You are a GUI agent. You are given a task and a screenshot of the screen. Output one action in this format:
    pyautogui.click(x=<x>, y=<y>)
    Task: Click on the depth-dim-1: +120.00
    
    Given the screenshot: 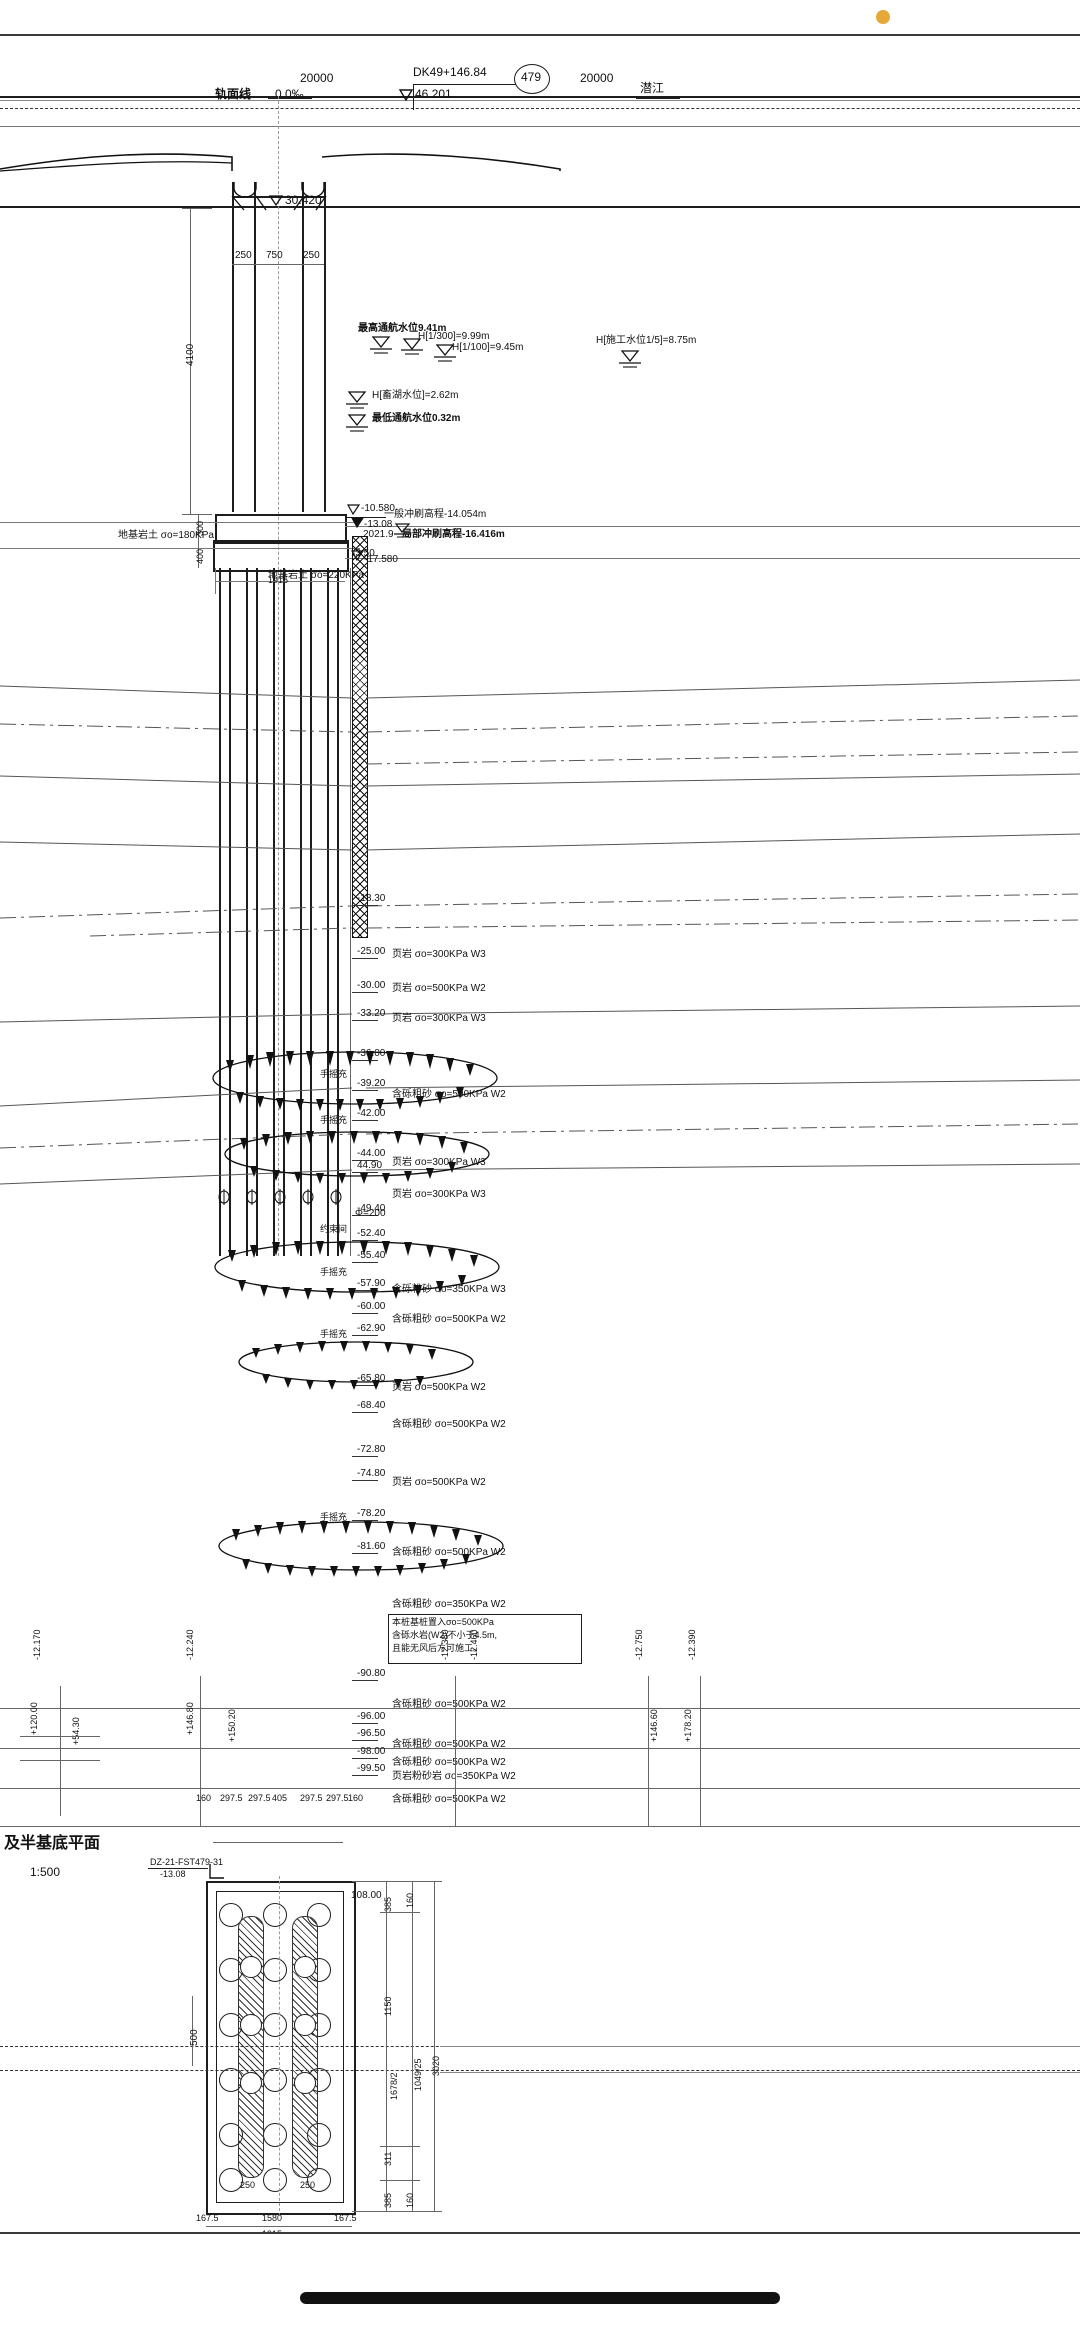 What is the action you would take?
    pyautogui.click(x=34, y=1718)
    